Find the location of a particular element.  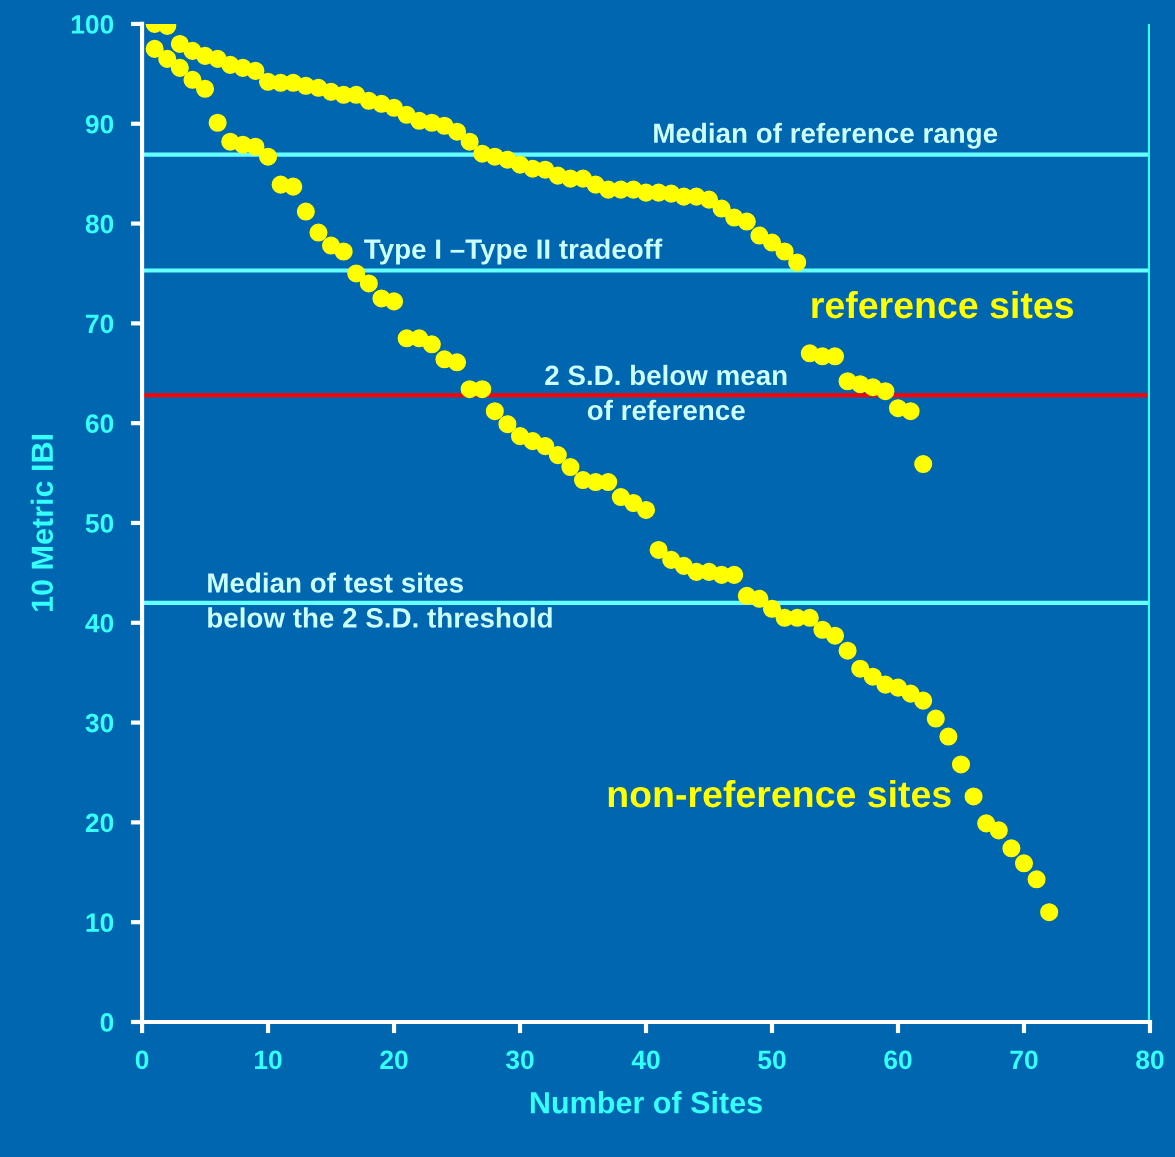

series-label: reference sites is located at coordinates (943, 304).